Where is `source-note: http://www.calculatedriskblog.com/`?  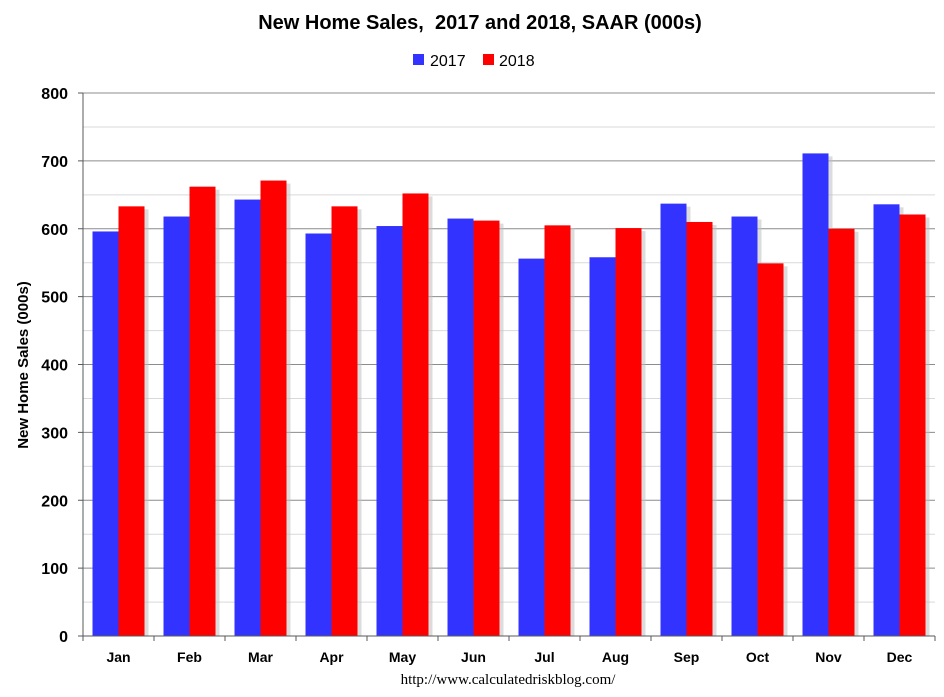 source-note: http://www.calculatedriskblog.com/ is located at coordinates (509, 680).